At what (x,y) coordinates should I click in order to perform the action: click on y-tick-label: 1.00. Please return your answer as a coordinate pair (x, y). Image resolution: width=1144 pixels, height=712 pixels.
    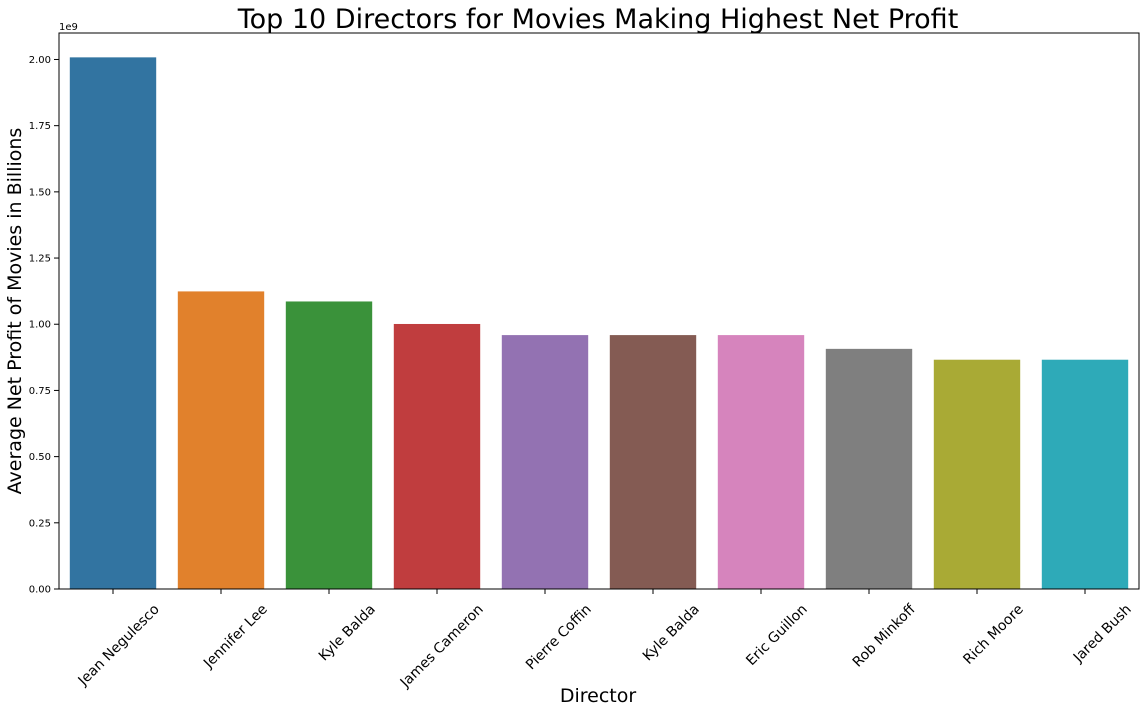
    Looking at the image, I should click on (40, 325).